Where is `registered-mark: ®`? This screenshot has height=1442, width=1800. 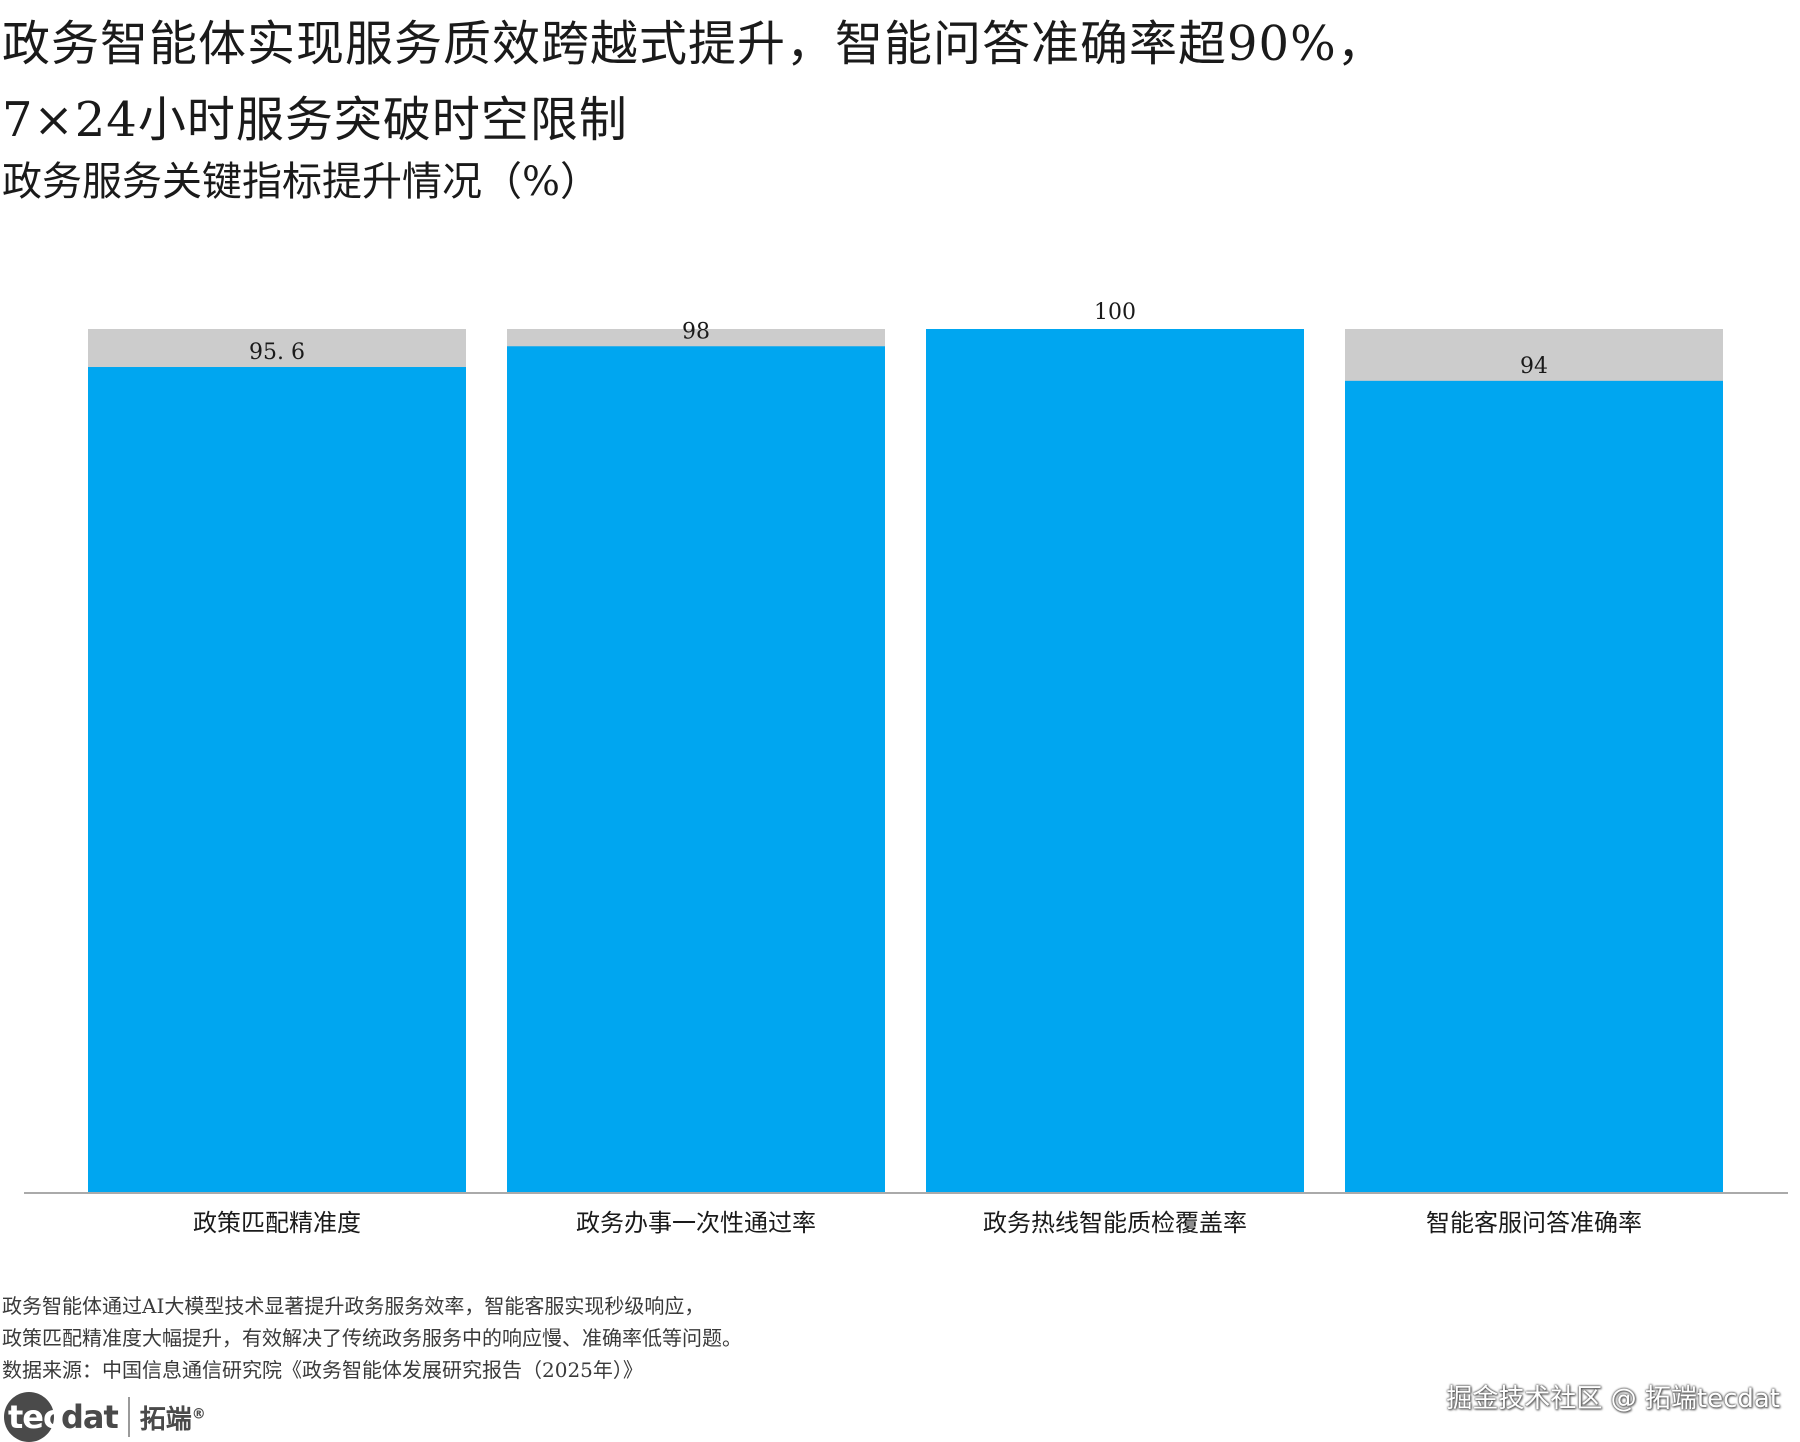 registered-mark: ® is located at coordinates (198, 1413).